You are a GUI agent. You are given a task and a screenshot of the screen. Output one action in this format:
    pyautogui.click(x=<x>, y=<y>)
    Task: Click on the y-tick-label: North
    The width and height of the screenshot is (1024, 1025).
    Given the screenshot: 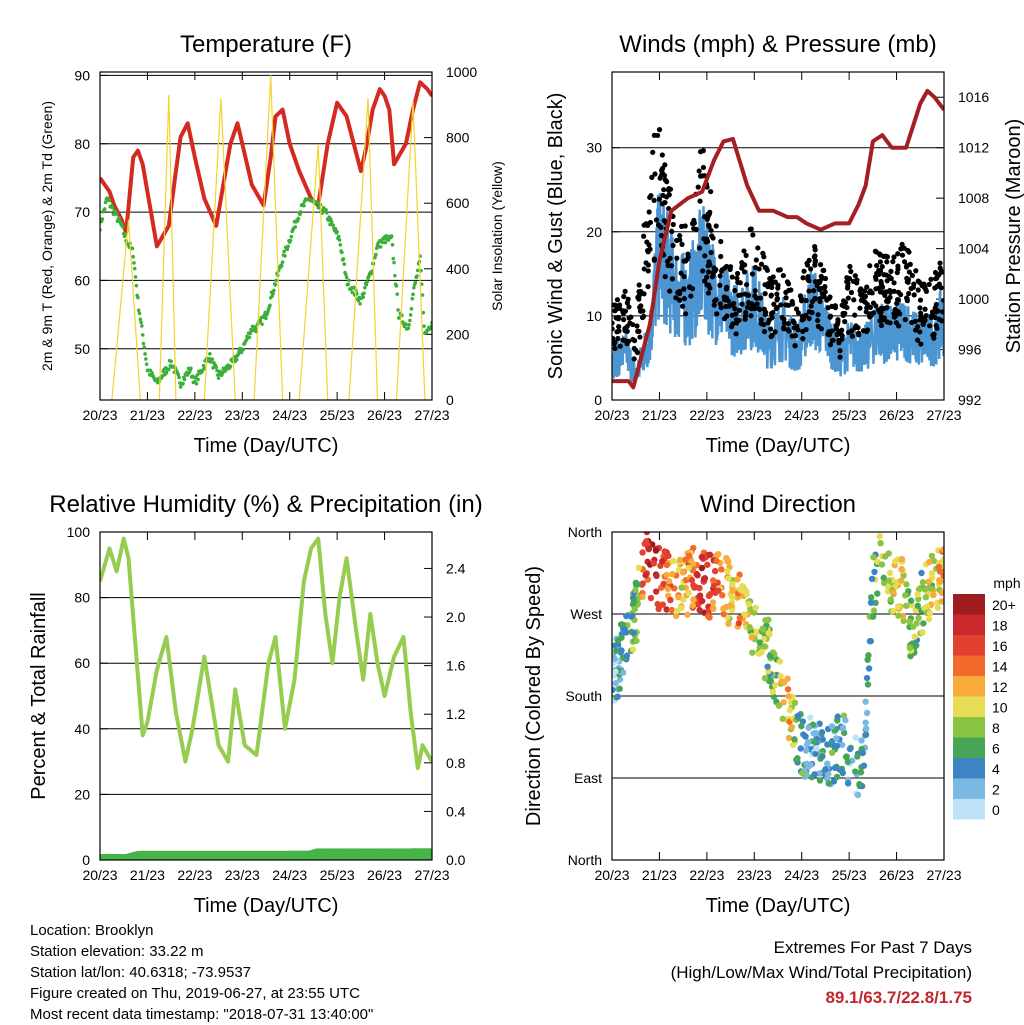 What is the action you would take?
    pyautogui.click(x=585, y=532)
    